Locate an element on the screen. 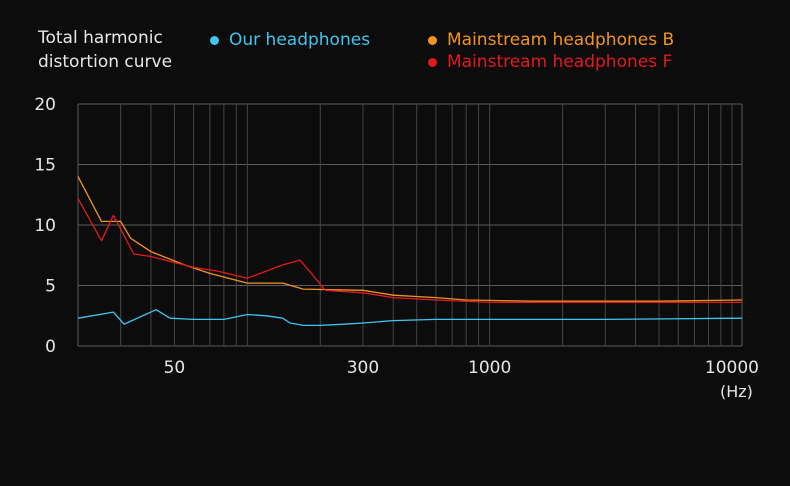 The height and width of the screenshot is (486, 790). y-tick-label: 20 is located at coordinates (45, 105).